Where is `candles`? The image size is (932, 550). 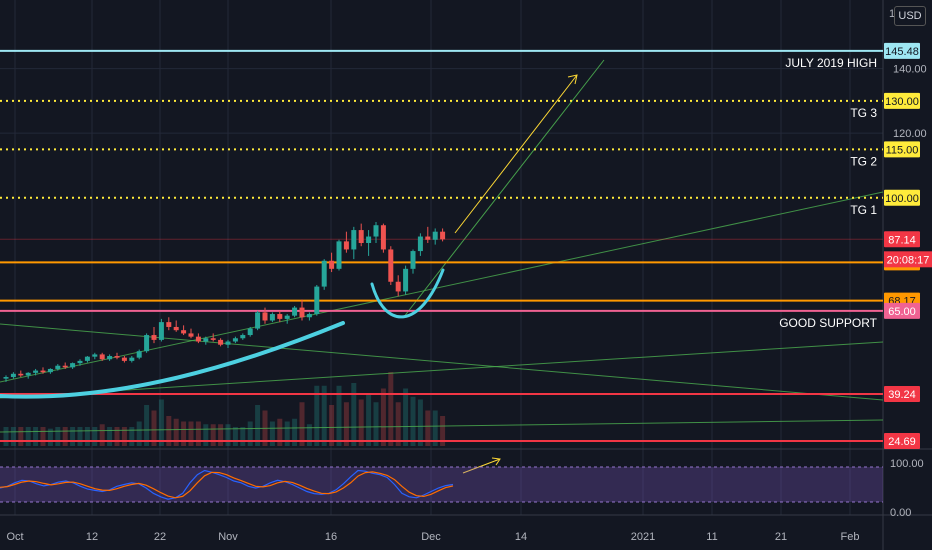 candles is located at coordinates (224, 301).